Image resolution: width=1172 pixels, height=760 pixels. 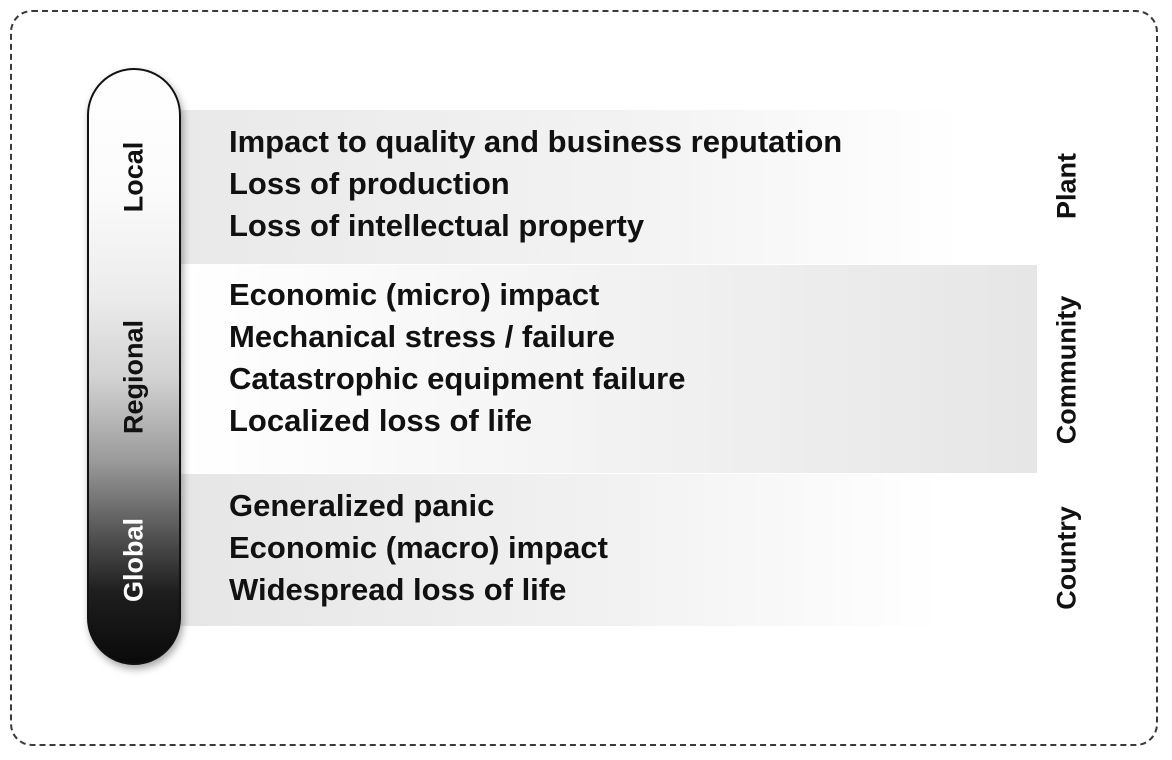 What do you see at coordinates (437, 225) in the screenshot?
I see `list-item: Loss of intellectual property` at bounding box center [437, 225].